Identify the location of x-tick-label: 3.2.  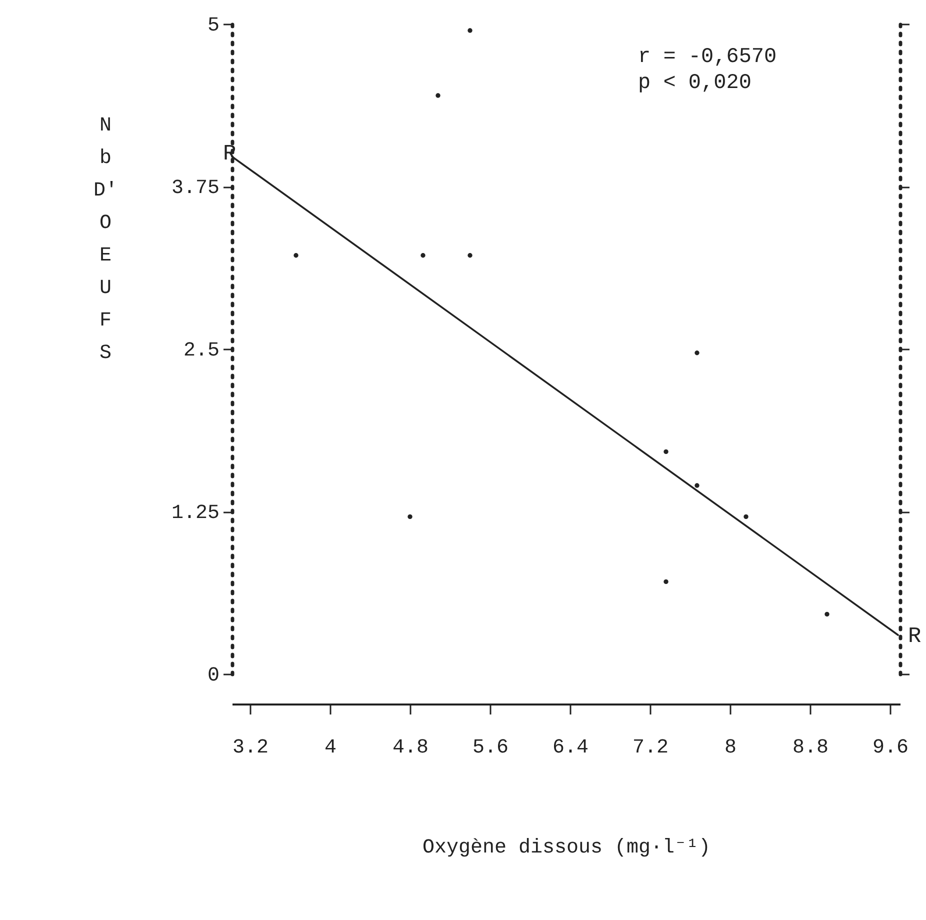
(250, 748).